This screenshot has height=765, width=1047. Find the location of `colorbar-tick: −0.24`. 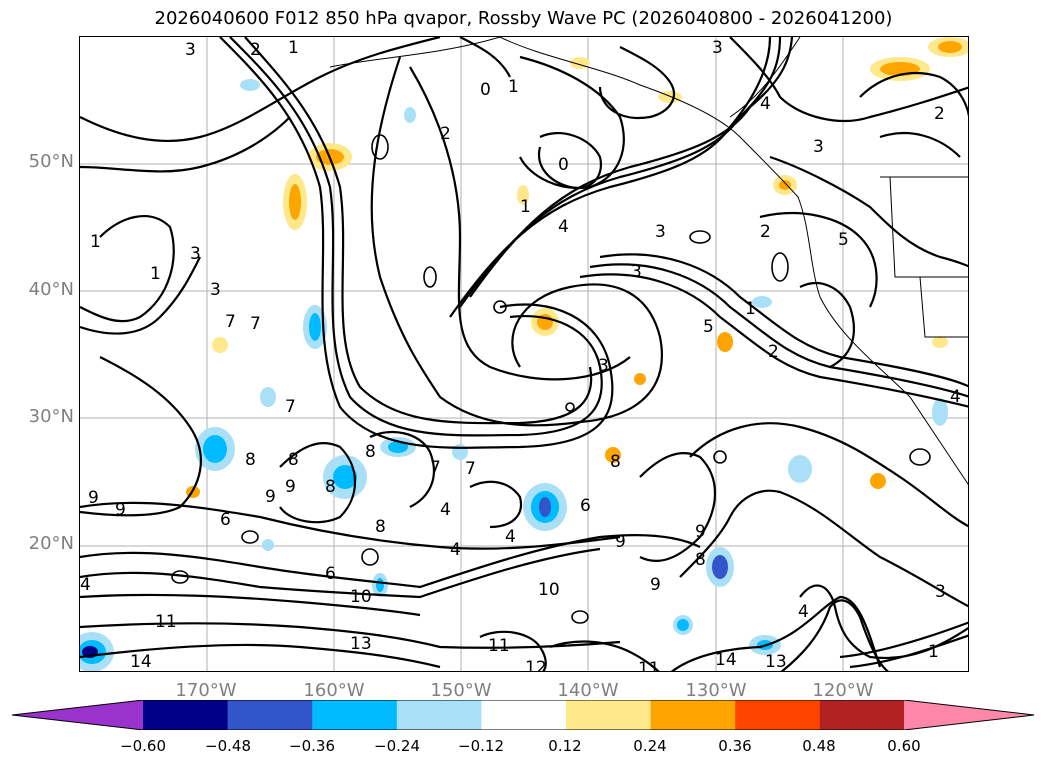

colorbar-tick: −0.24 is located at coordinates (397, 746).